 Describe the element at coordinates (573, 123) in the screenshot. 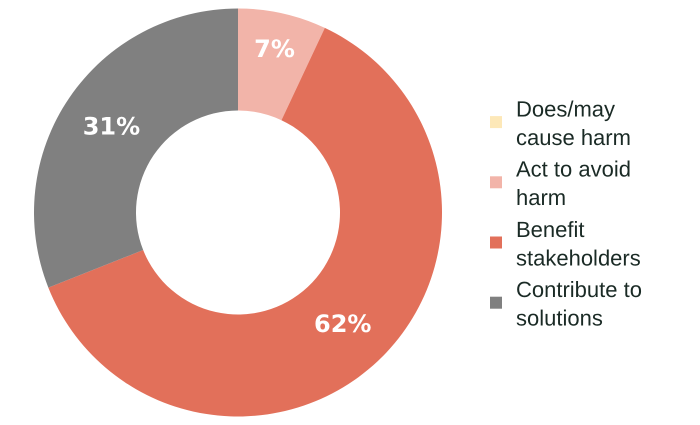

I see `legend-label: Does/may cause harm` at that location.